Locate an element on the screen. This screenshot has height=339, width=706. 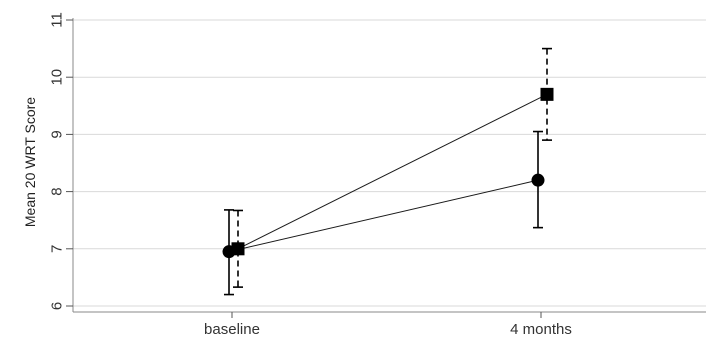
y-axis-label: Mean 20 WRT Score is located at coordinates (30, 162).